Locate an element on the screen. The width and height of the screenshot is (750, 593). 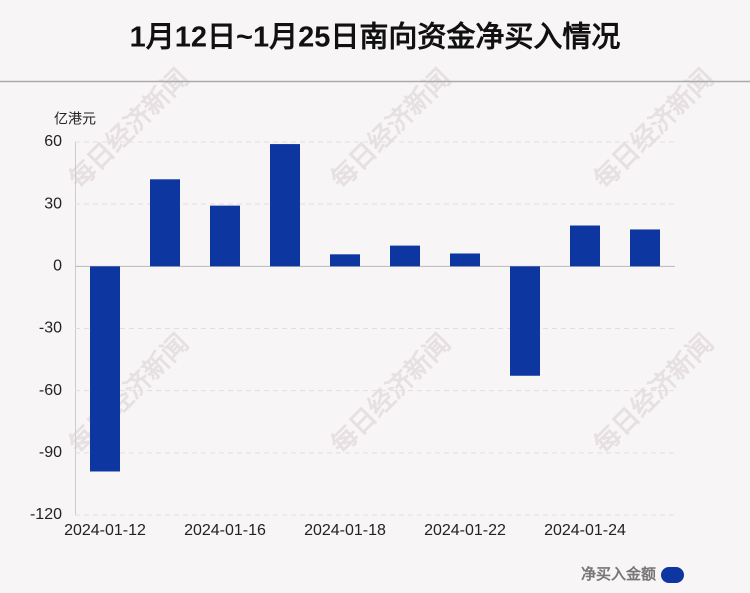
y-tick-label: -60 is located at coordinates (50, 390).